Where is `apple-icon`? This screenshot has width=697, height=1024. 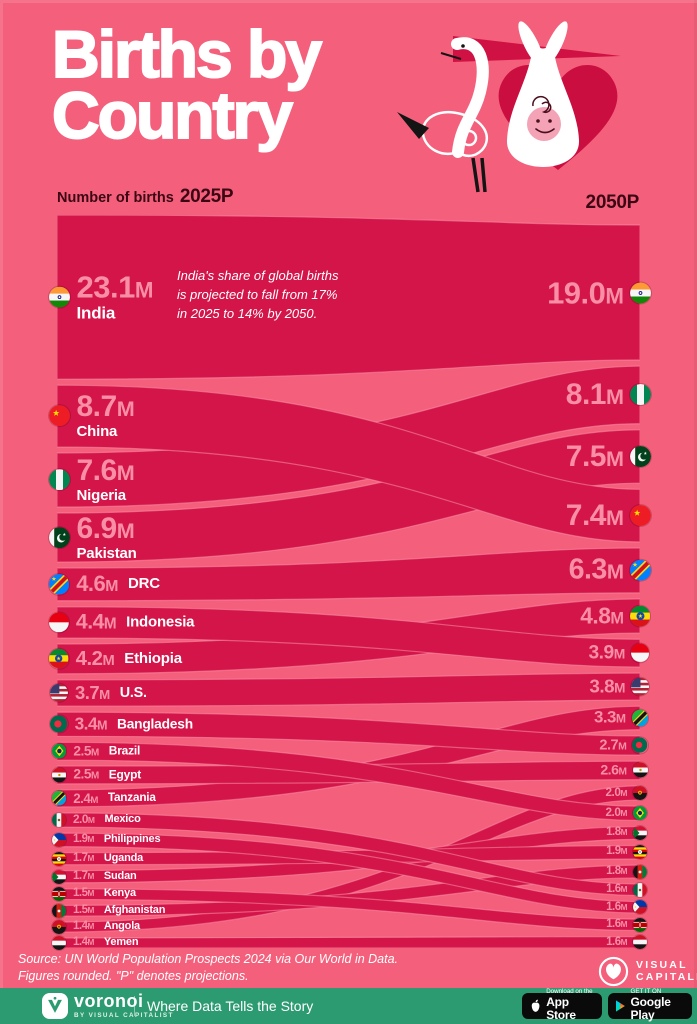 apple-icon is located at coordinates (535, 1005).